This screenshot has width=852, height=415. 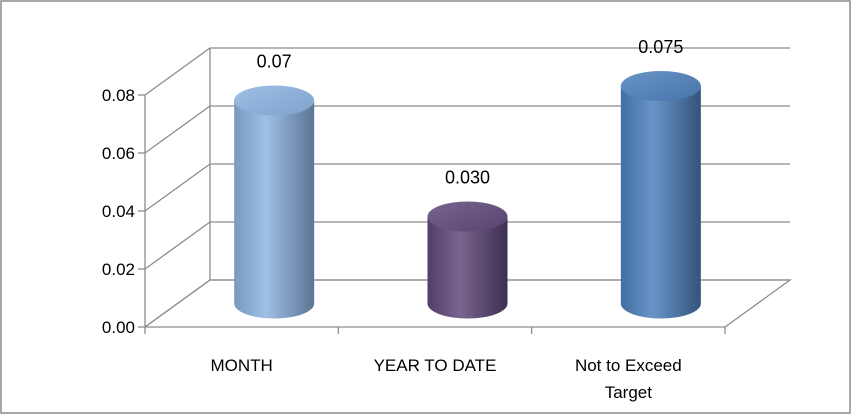 I want to click on data-label-month: 0.07, so click(x=274, y=62).